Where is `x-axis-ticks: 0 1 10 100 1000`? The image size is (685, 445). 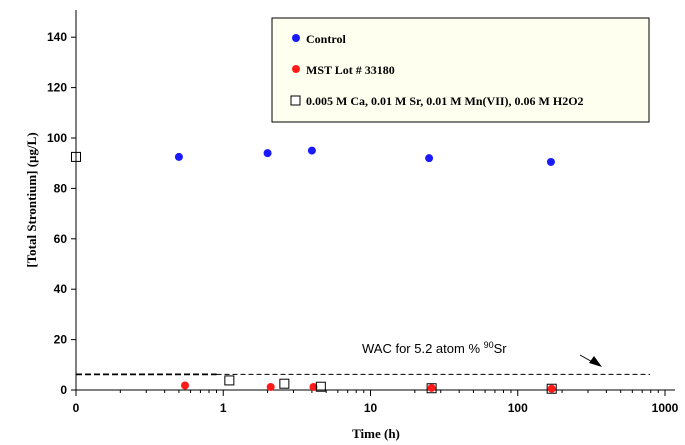
x-axis-ticks: 0 1 10 100 1000 is located at coordinates (376, 402).